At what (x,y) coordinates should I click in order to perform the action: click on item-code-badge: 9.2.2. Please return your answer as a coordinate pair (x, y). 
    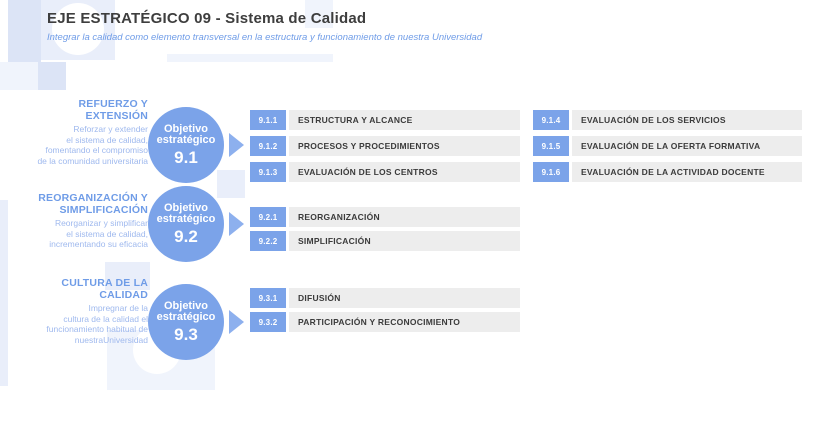
    Looking at the image, I should click on (268, 241).